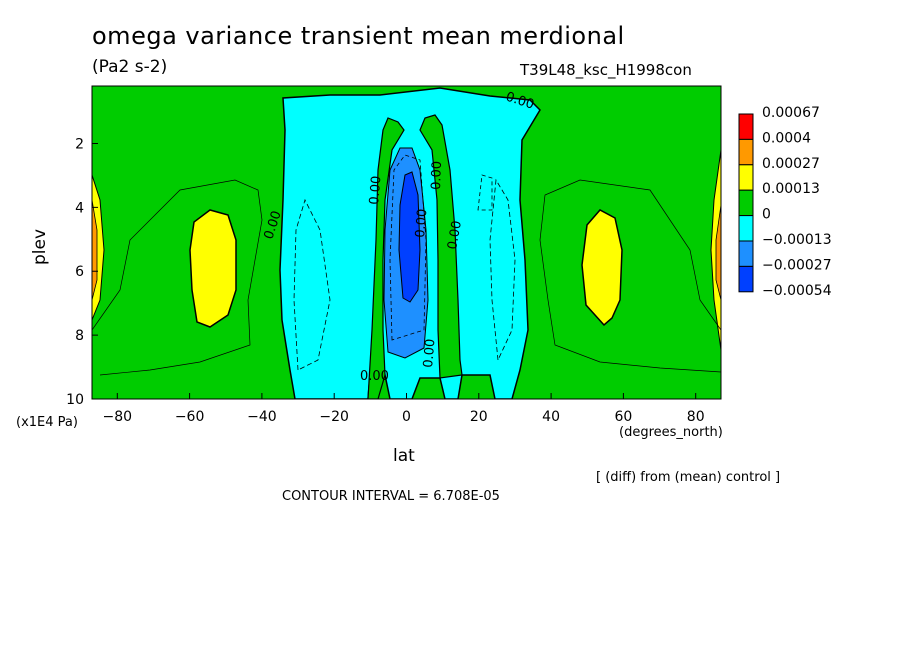 The width and height of the screenshot is (904, 654). What do you see at coordinates (406, 417) in the screenshot?
I see `x-tick-label: 0` at bounding box center [406, 417].